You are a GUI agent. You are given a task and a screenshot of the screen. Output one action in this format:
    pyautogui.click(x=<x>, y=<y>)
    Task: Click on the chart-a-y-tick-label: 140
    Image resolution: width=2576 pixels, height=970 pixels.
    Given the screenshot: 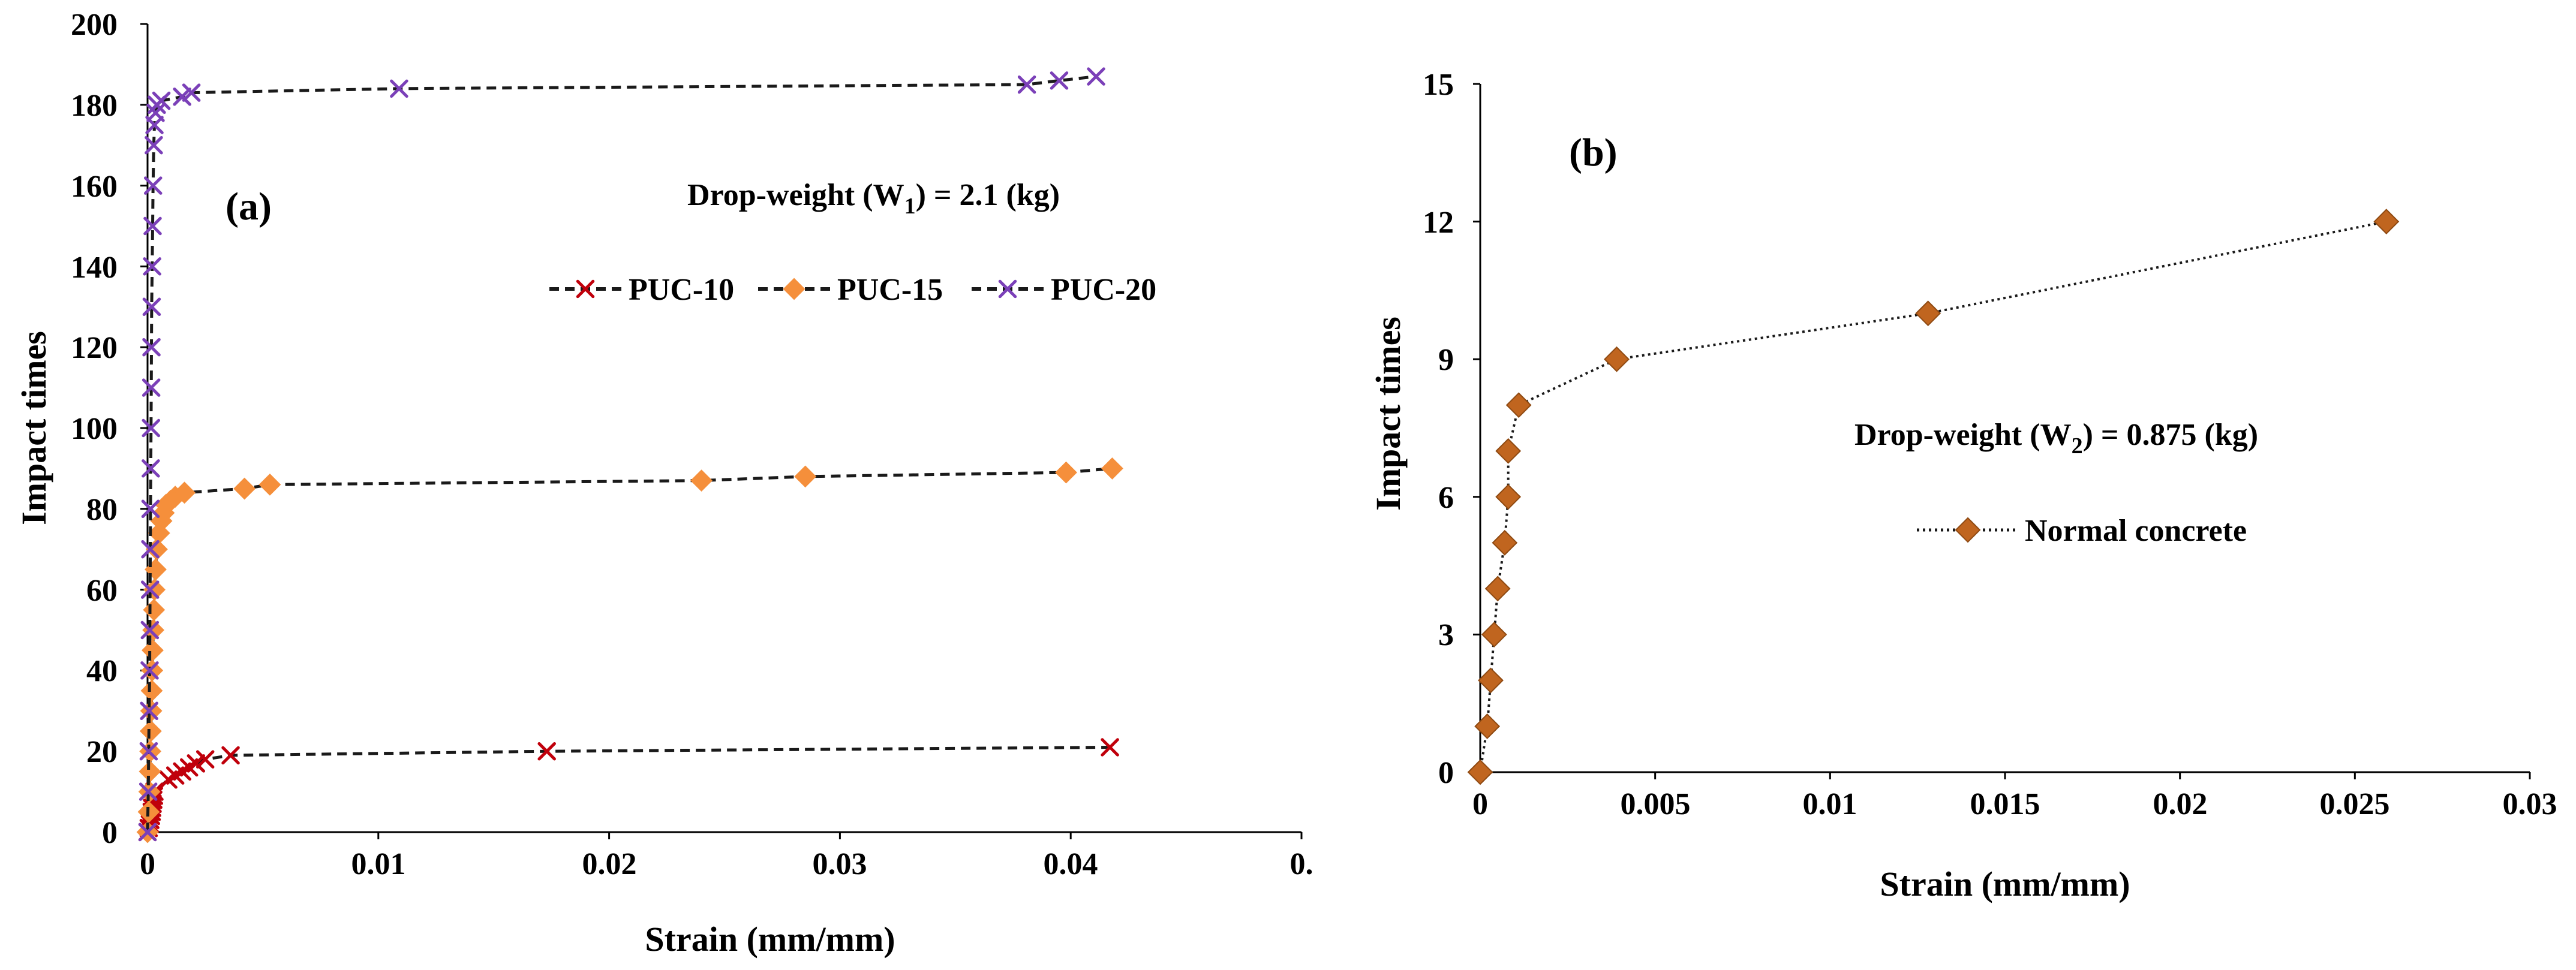 What is the action you would take?
    pyautogui.click(x=95, y=268)
    